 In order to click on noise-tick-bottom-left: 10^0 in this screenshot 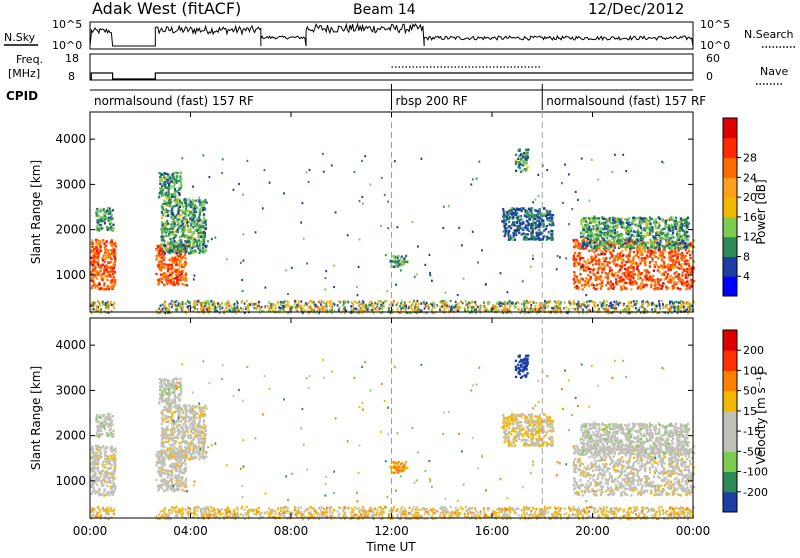, I will do `click(67, 45)`.